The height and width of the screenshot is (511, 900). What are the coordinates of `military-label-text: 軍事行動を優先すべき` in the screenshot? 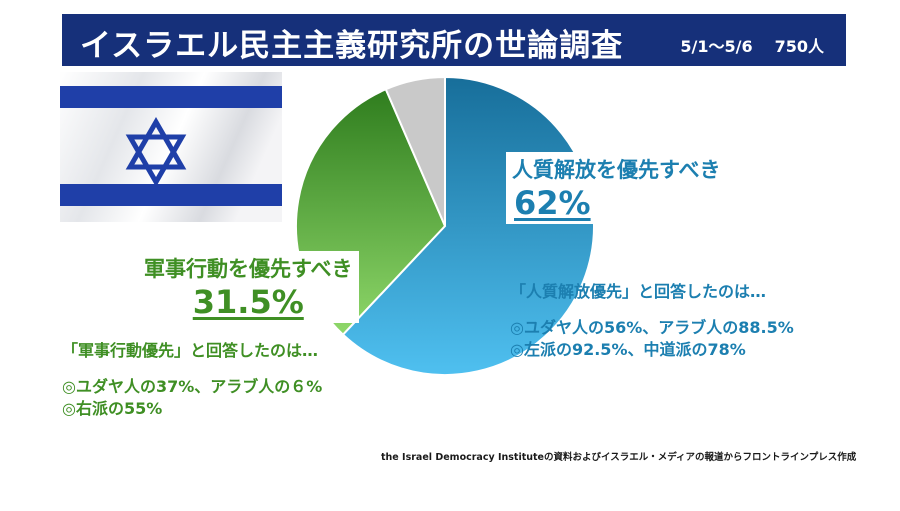 It's located at (248, 269).